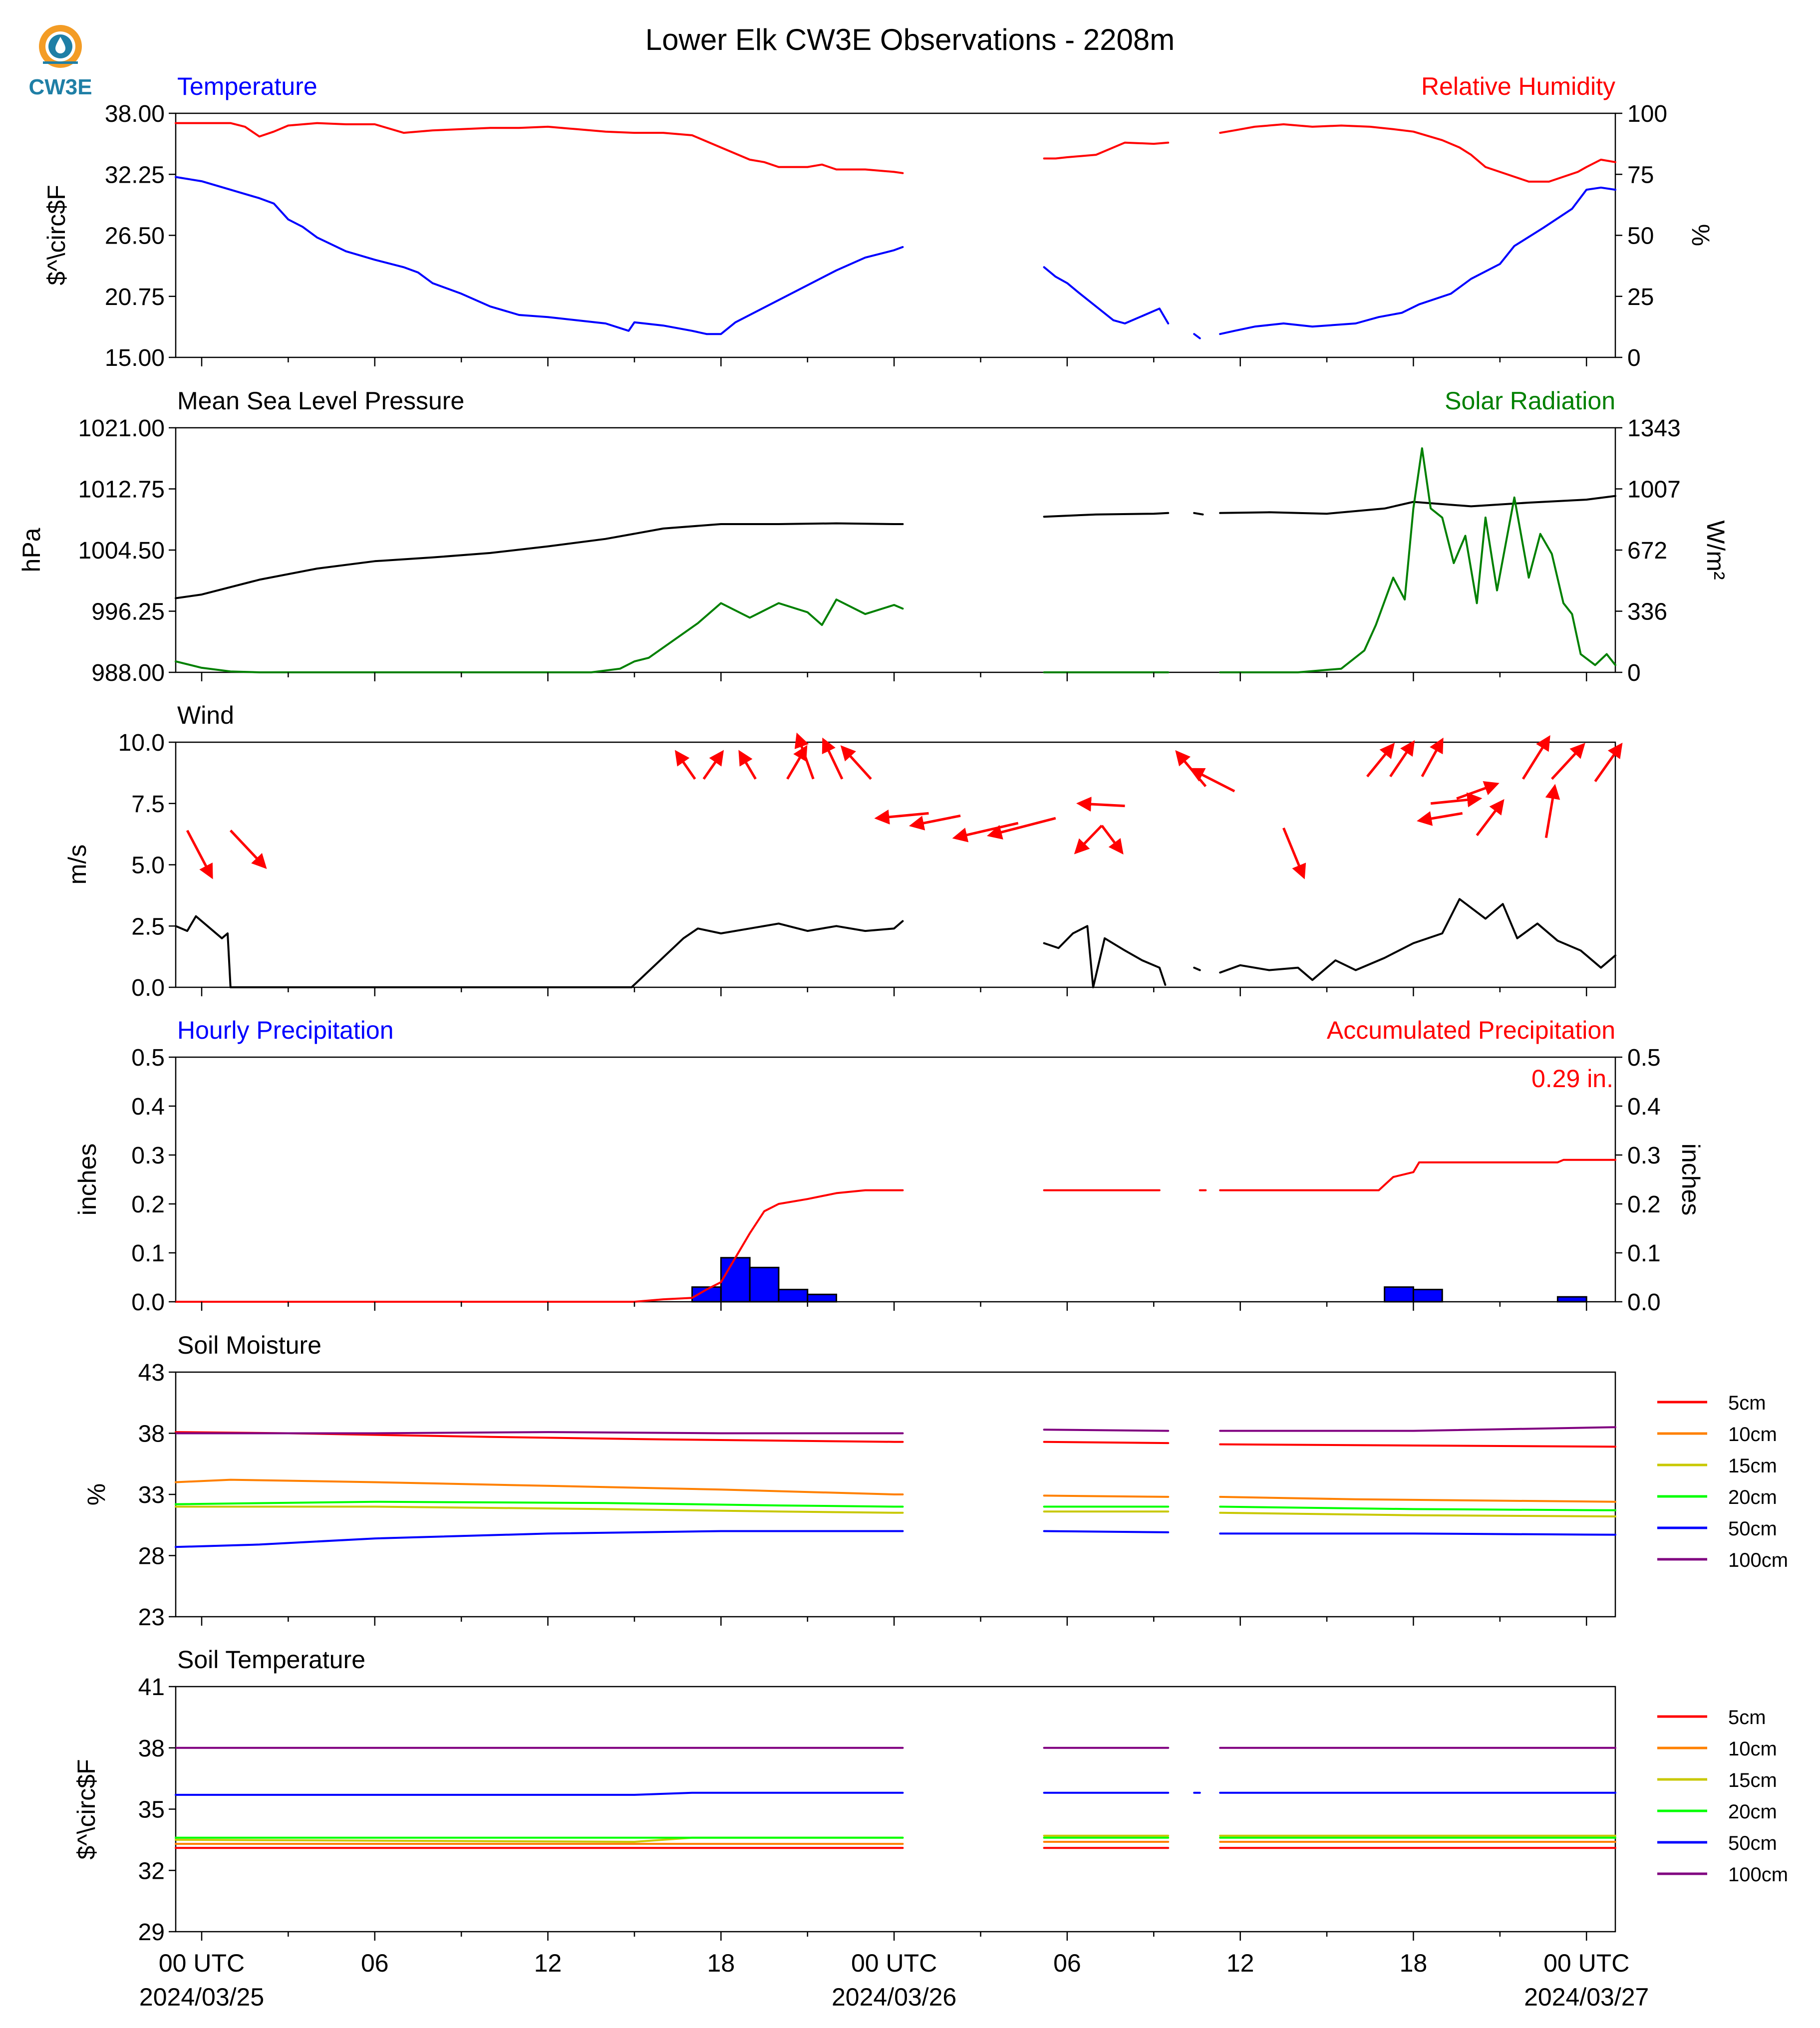  Describe the element at coordinates (1572, 1079) in the screenshot. I see `precip-total-label: 0.29 in.` at that location.